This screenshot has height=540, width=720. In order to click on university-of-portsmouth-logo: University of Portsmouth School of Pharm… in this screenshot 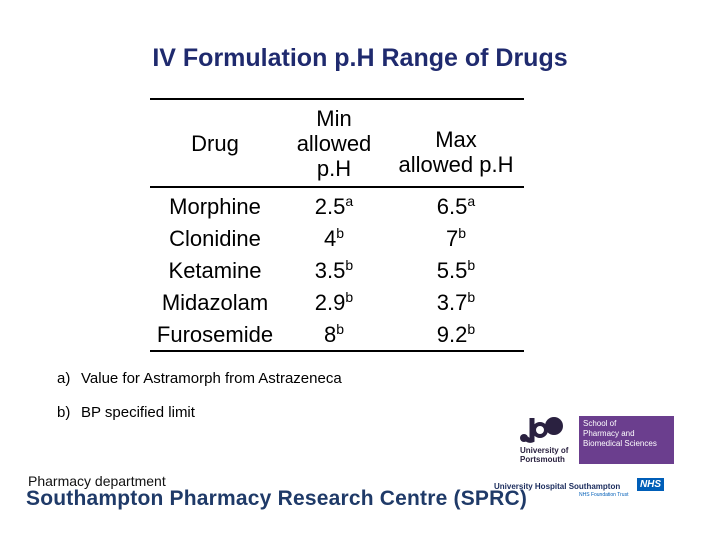, I will do `click(596, 440)`.